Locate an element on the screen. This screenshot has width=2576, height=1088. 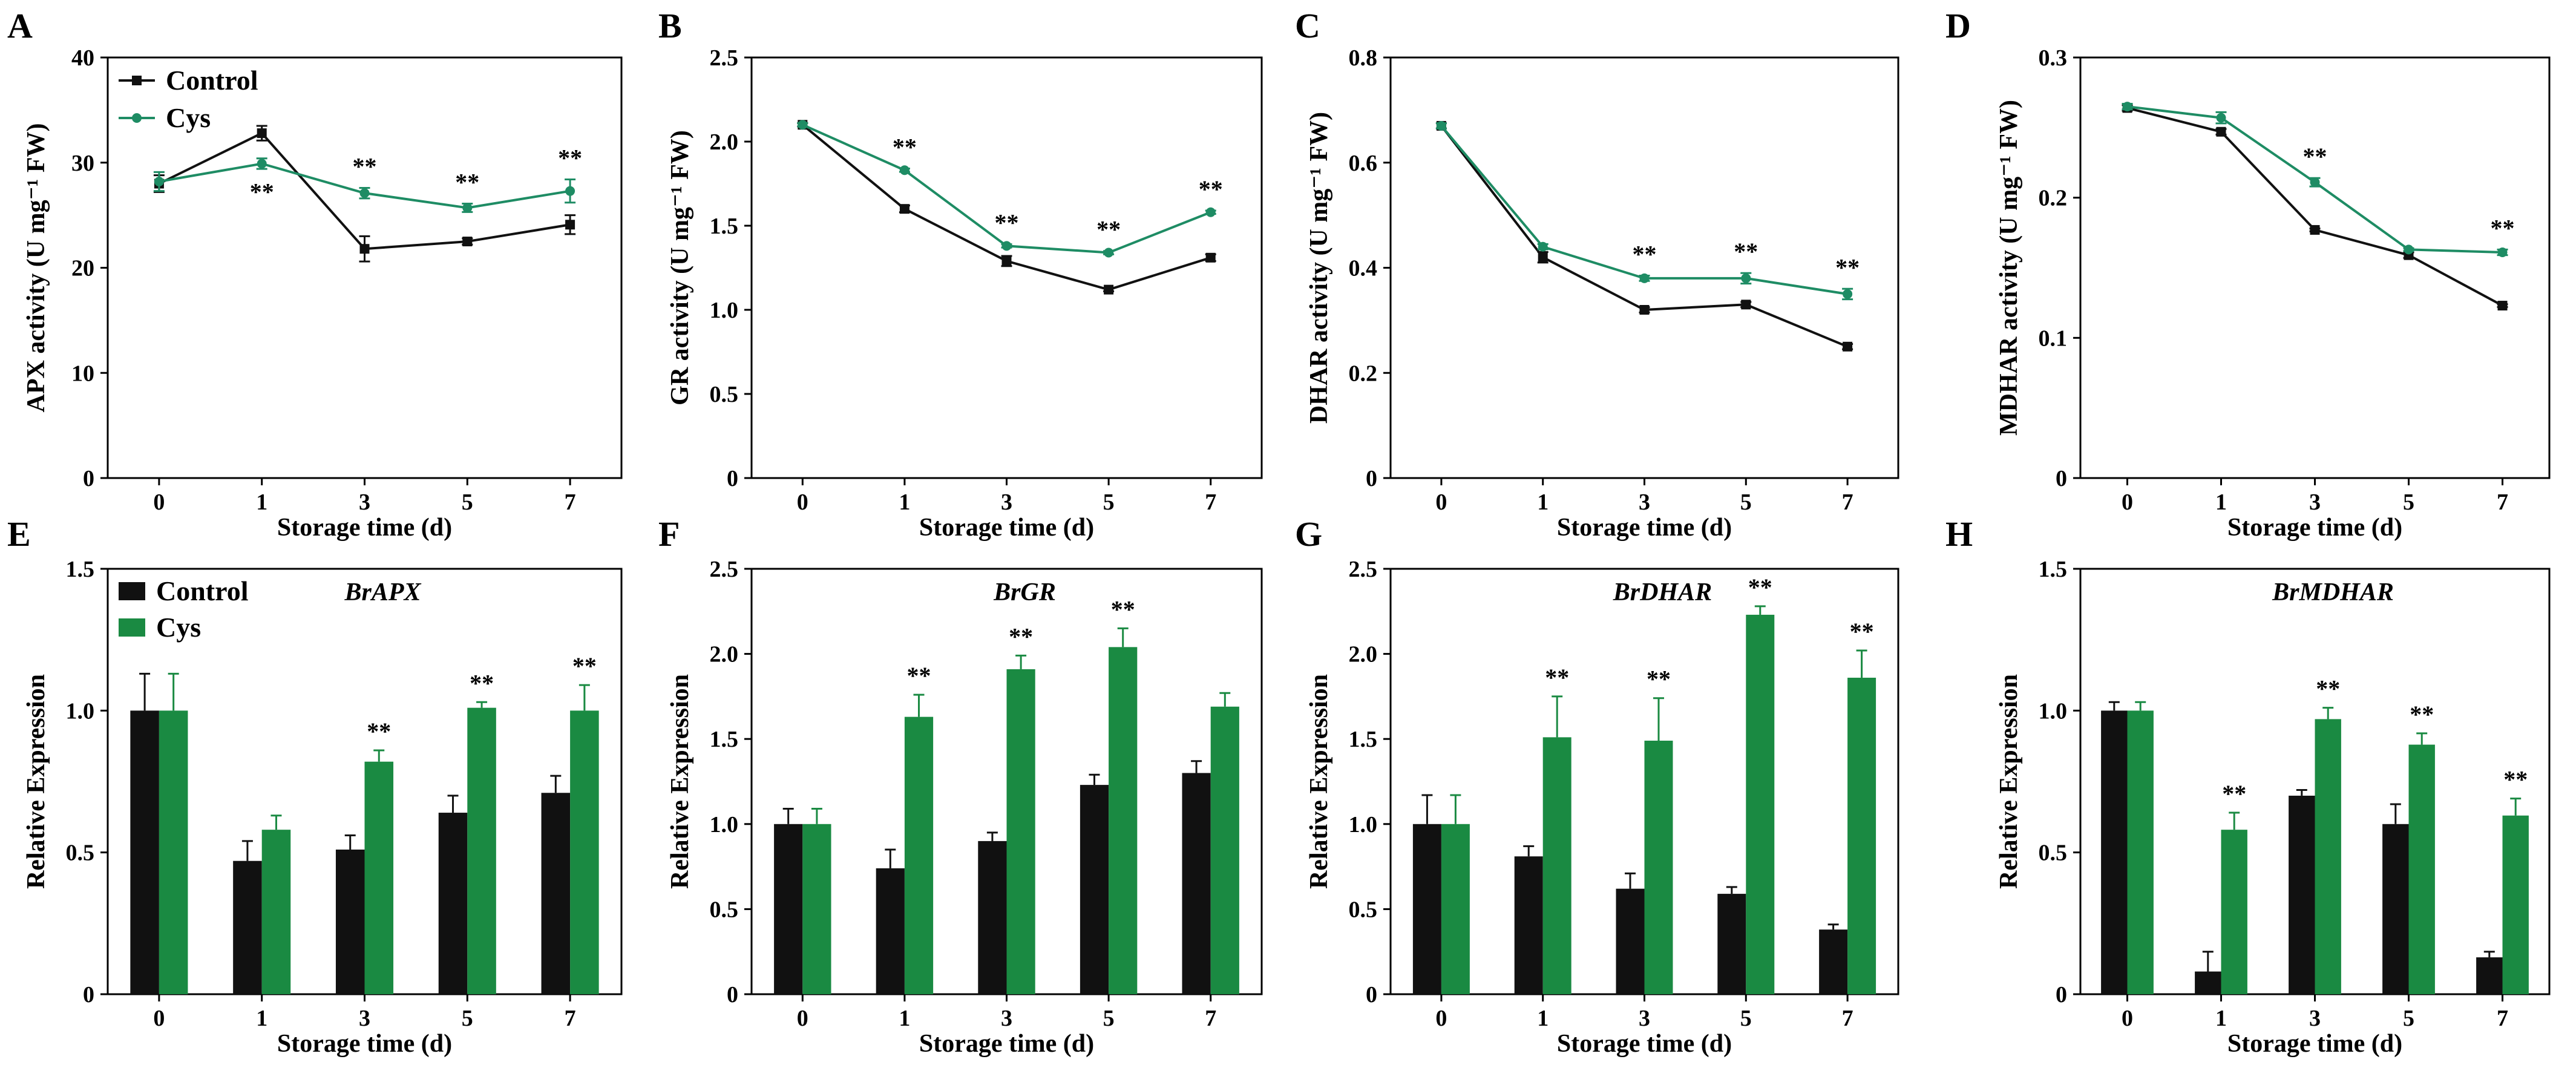
y-tick-label: 40 is located at coordinates (82, 58).